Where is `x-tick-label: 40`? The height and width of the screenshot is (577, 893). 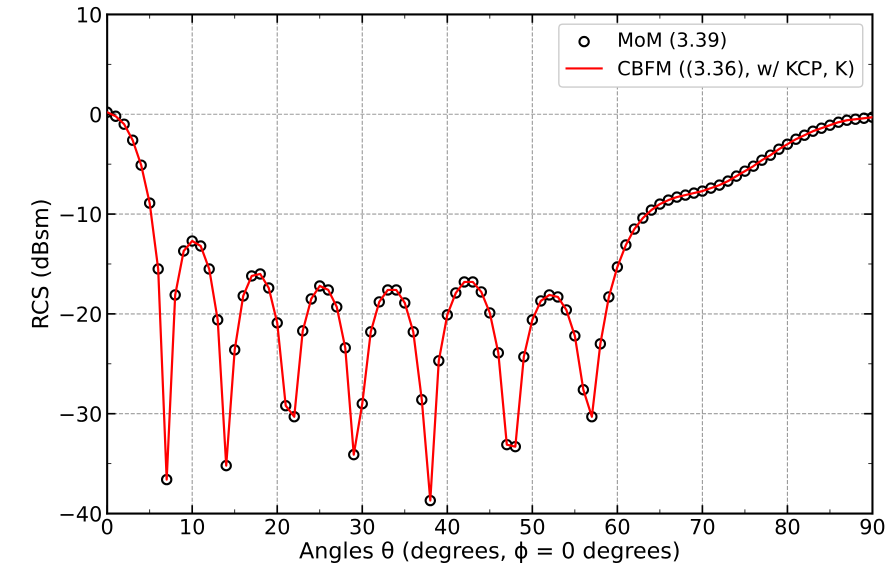 x-tick-label: 40 is located at coordinates (447, 526).